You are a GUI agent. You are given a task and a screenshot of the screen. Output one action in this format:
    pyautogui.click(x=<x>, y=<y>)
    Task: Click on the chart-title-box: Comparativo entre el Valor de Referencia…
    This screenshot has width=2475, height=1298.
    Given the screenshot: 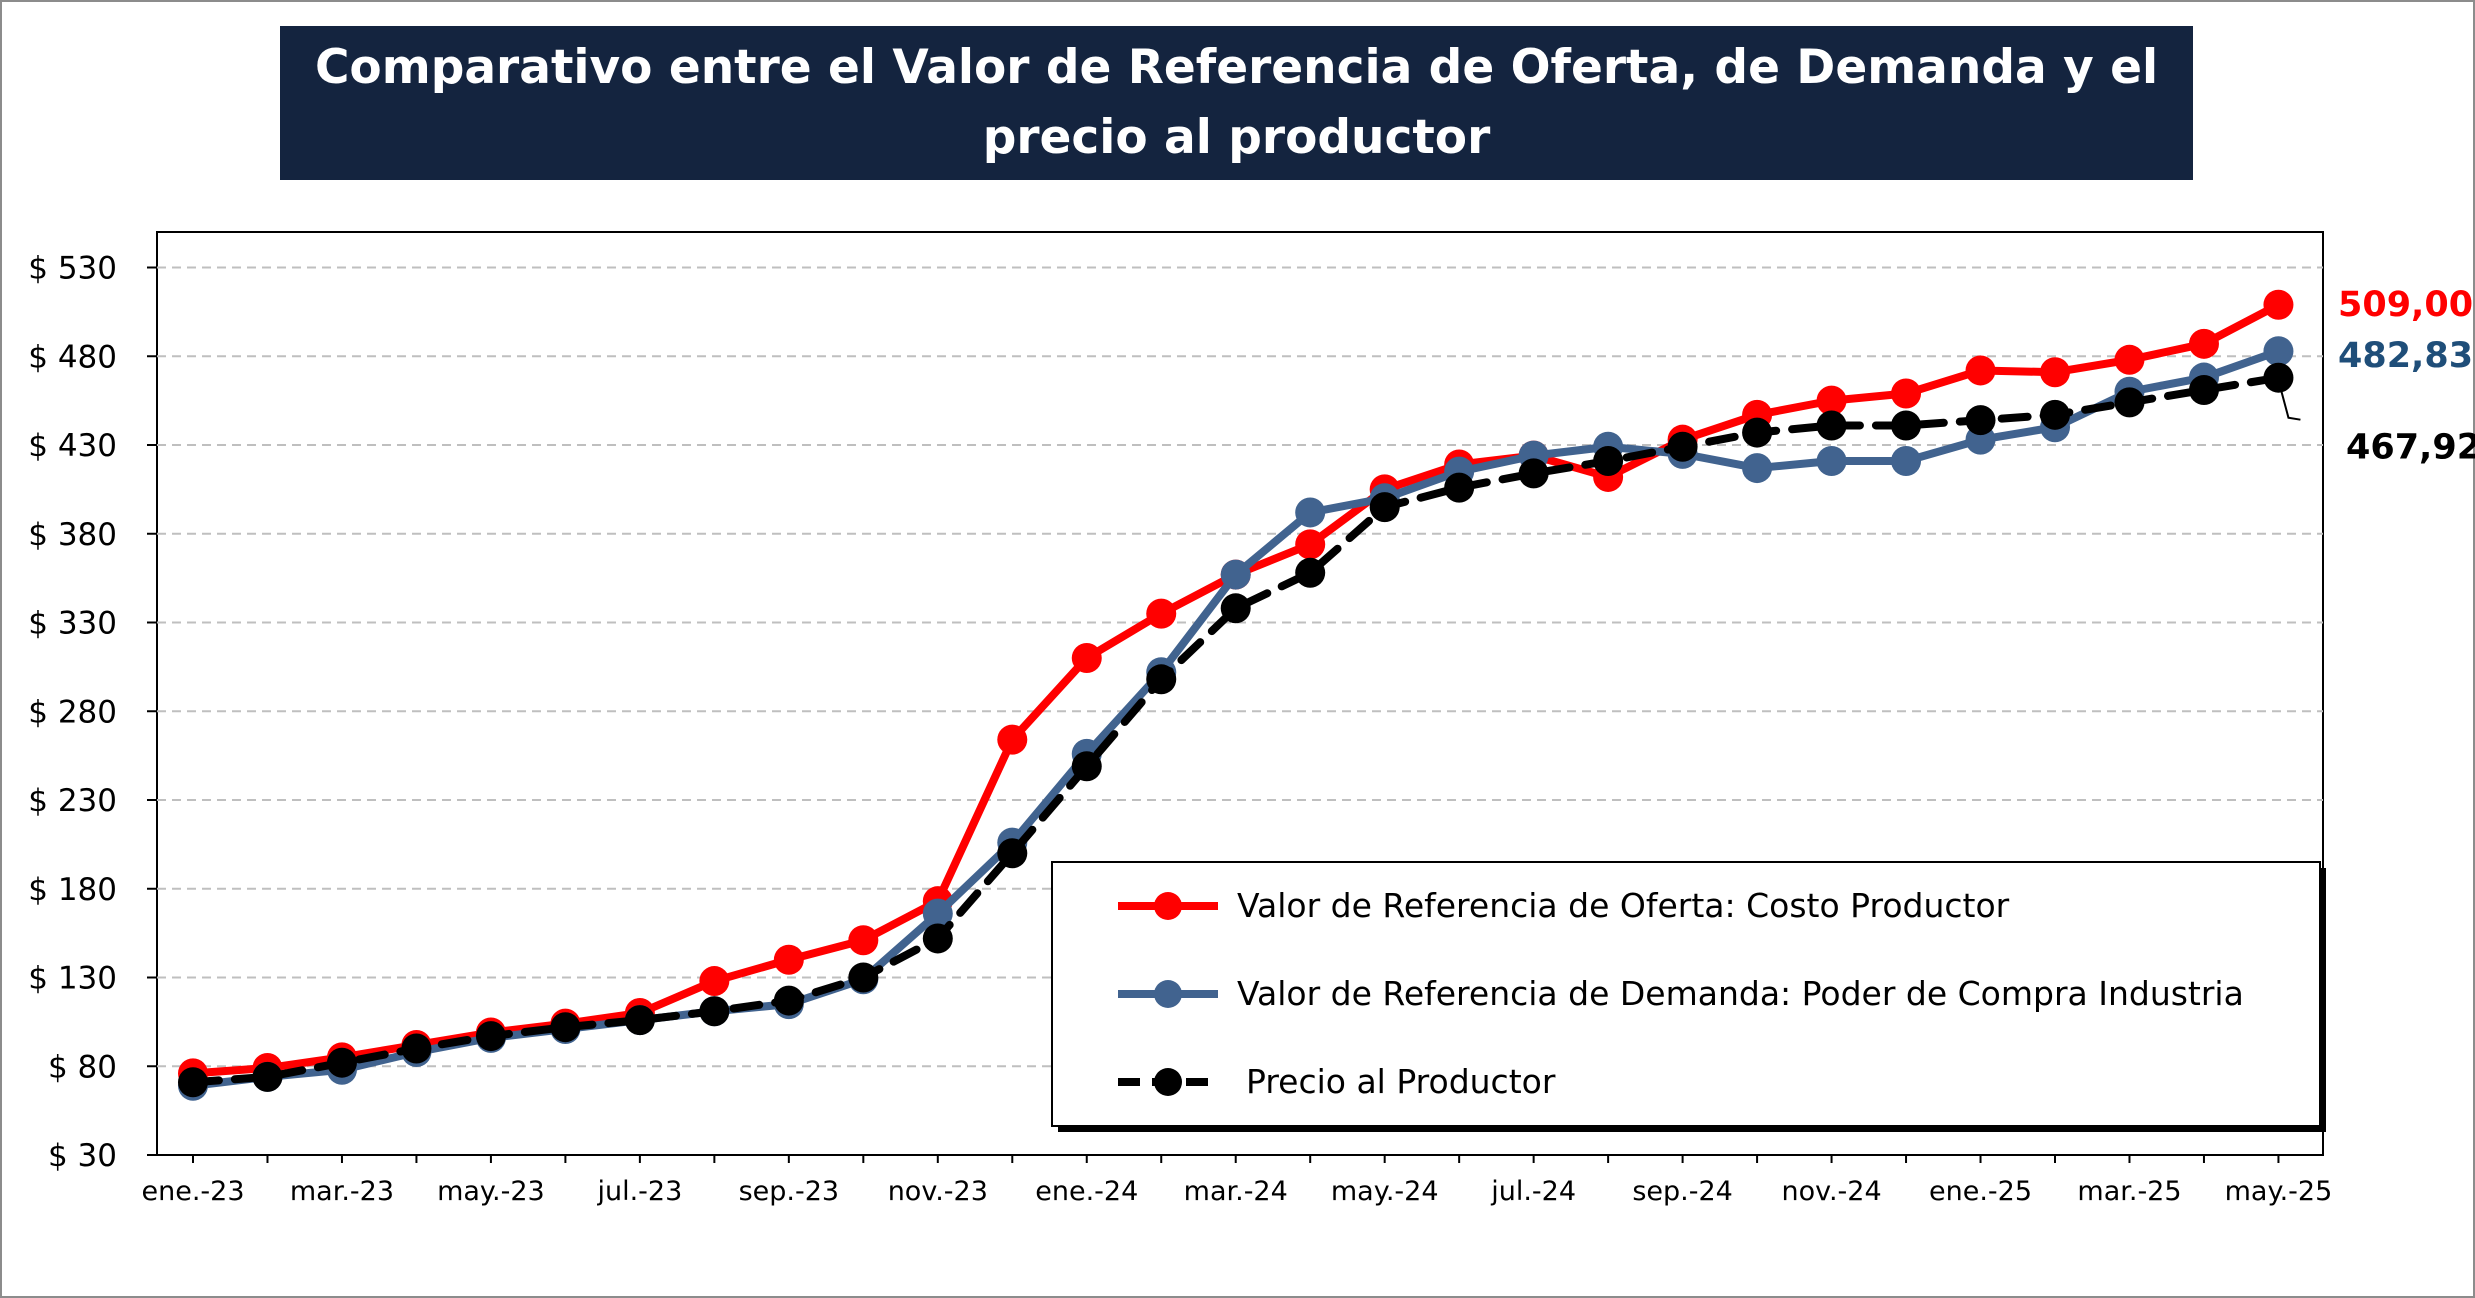 What is the action you would take?
    pyautogui.click(x=1236, y=103)
    